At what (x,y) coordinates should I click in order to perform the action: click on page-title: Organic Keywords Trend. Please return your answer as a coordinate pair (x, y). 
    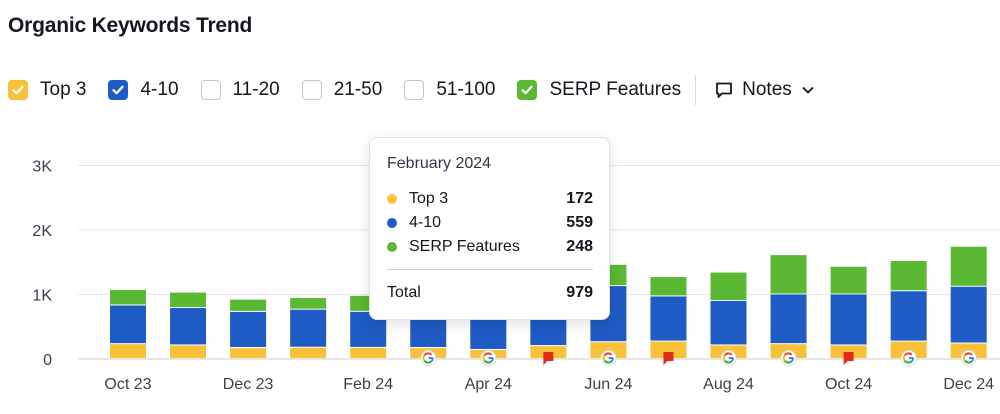
    Looking at the image, I should click on (130, 25).